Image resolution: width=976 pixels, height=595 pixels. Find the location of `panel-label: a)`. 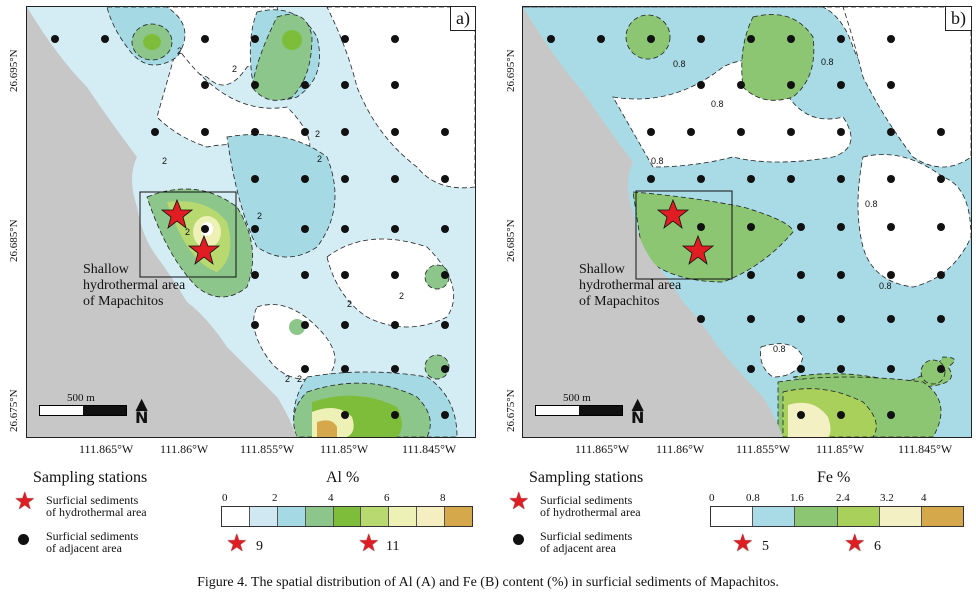

panel-label: a) is located at coordinates (462, 19).